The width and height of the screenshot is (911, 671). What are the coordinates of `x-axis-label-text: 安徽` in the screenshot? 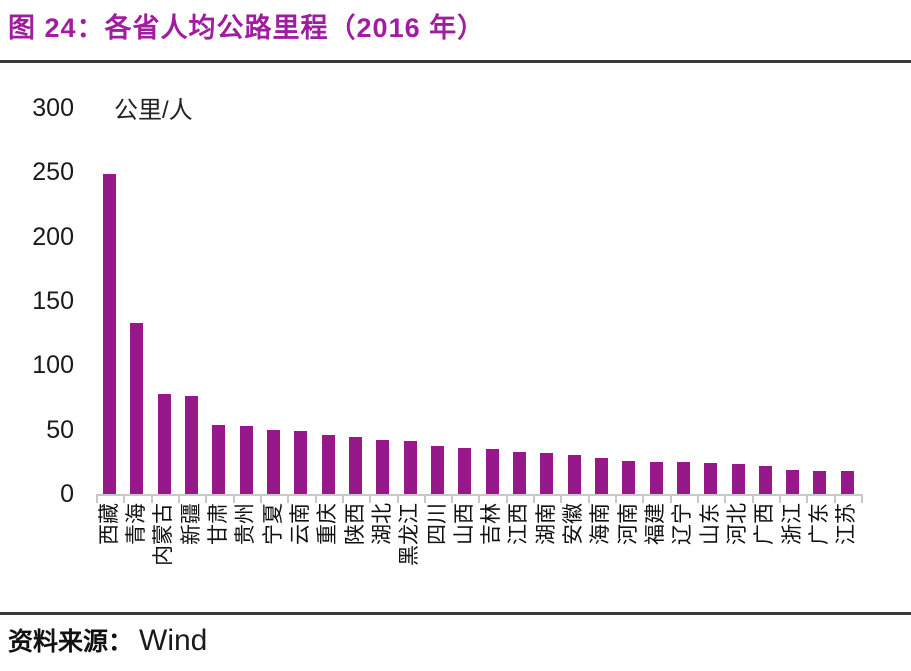 It's located at (574, 524).